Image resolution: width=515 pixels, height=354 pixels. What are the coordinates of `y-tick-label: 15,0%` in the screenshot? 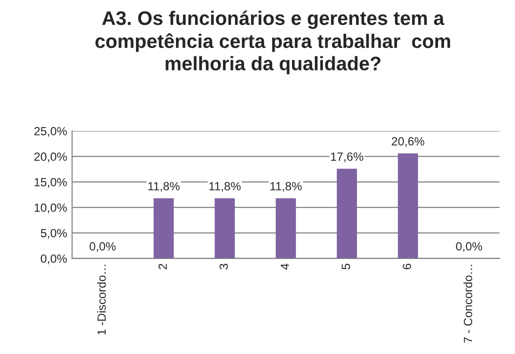 It's located at (50, 183).